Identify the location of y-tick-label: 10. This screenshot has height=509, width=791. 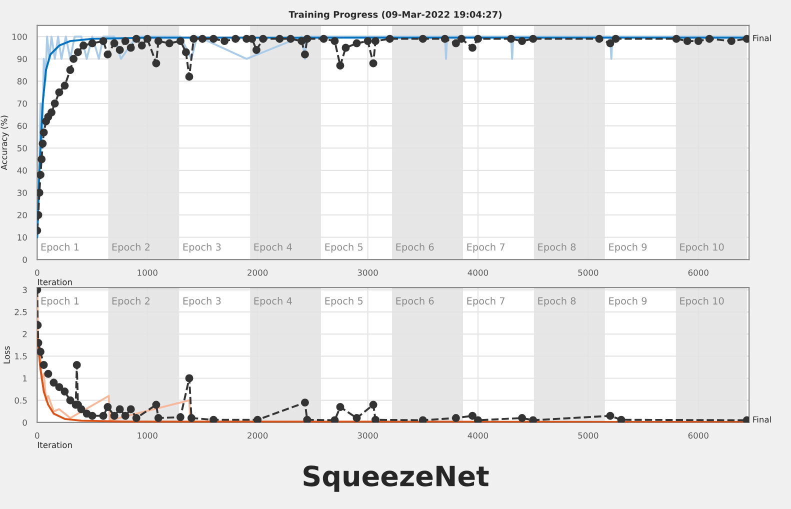
(22, 237).